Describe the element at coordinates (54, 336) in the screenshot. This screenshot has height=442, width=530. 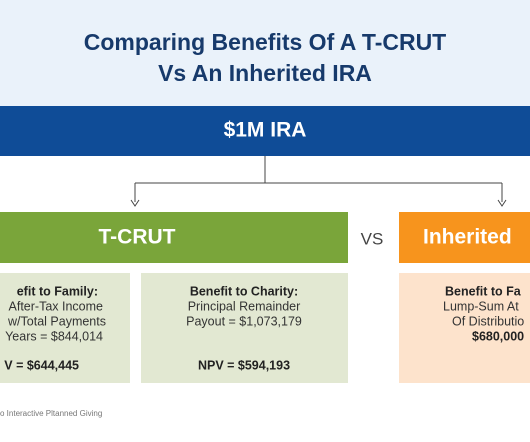
I see `box-line: Years = $844,014` at that location.